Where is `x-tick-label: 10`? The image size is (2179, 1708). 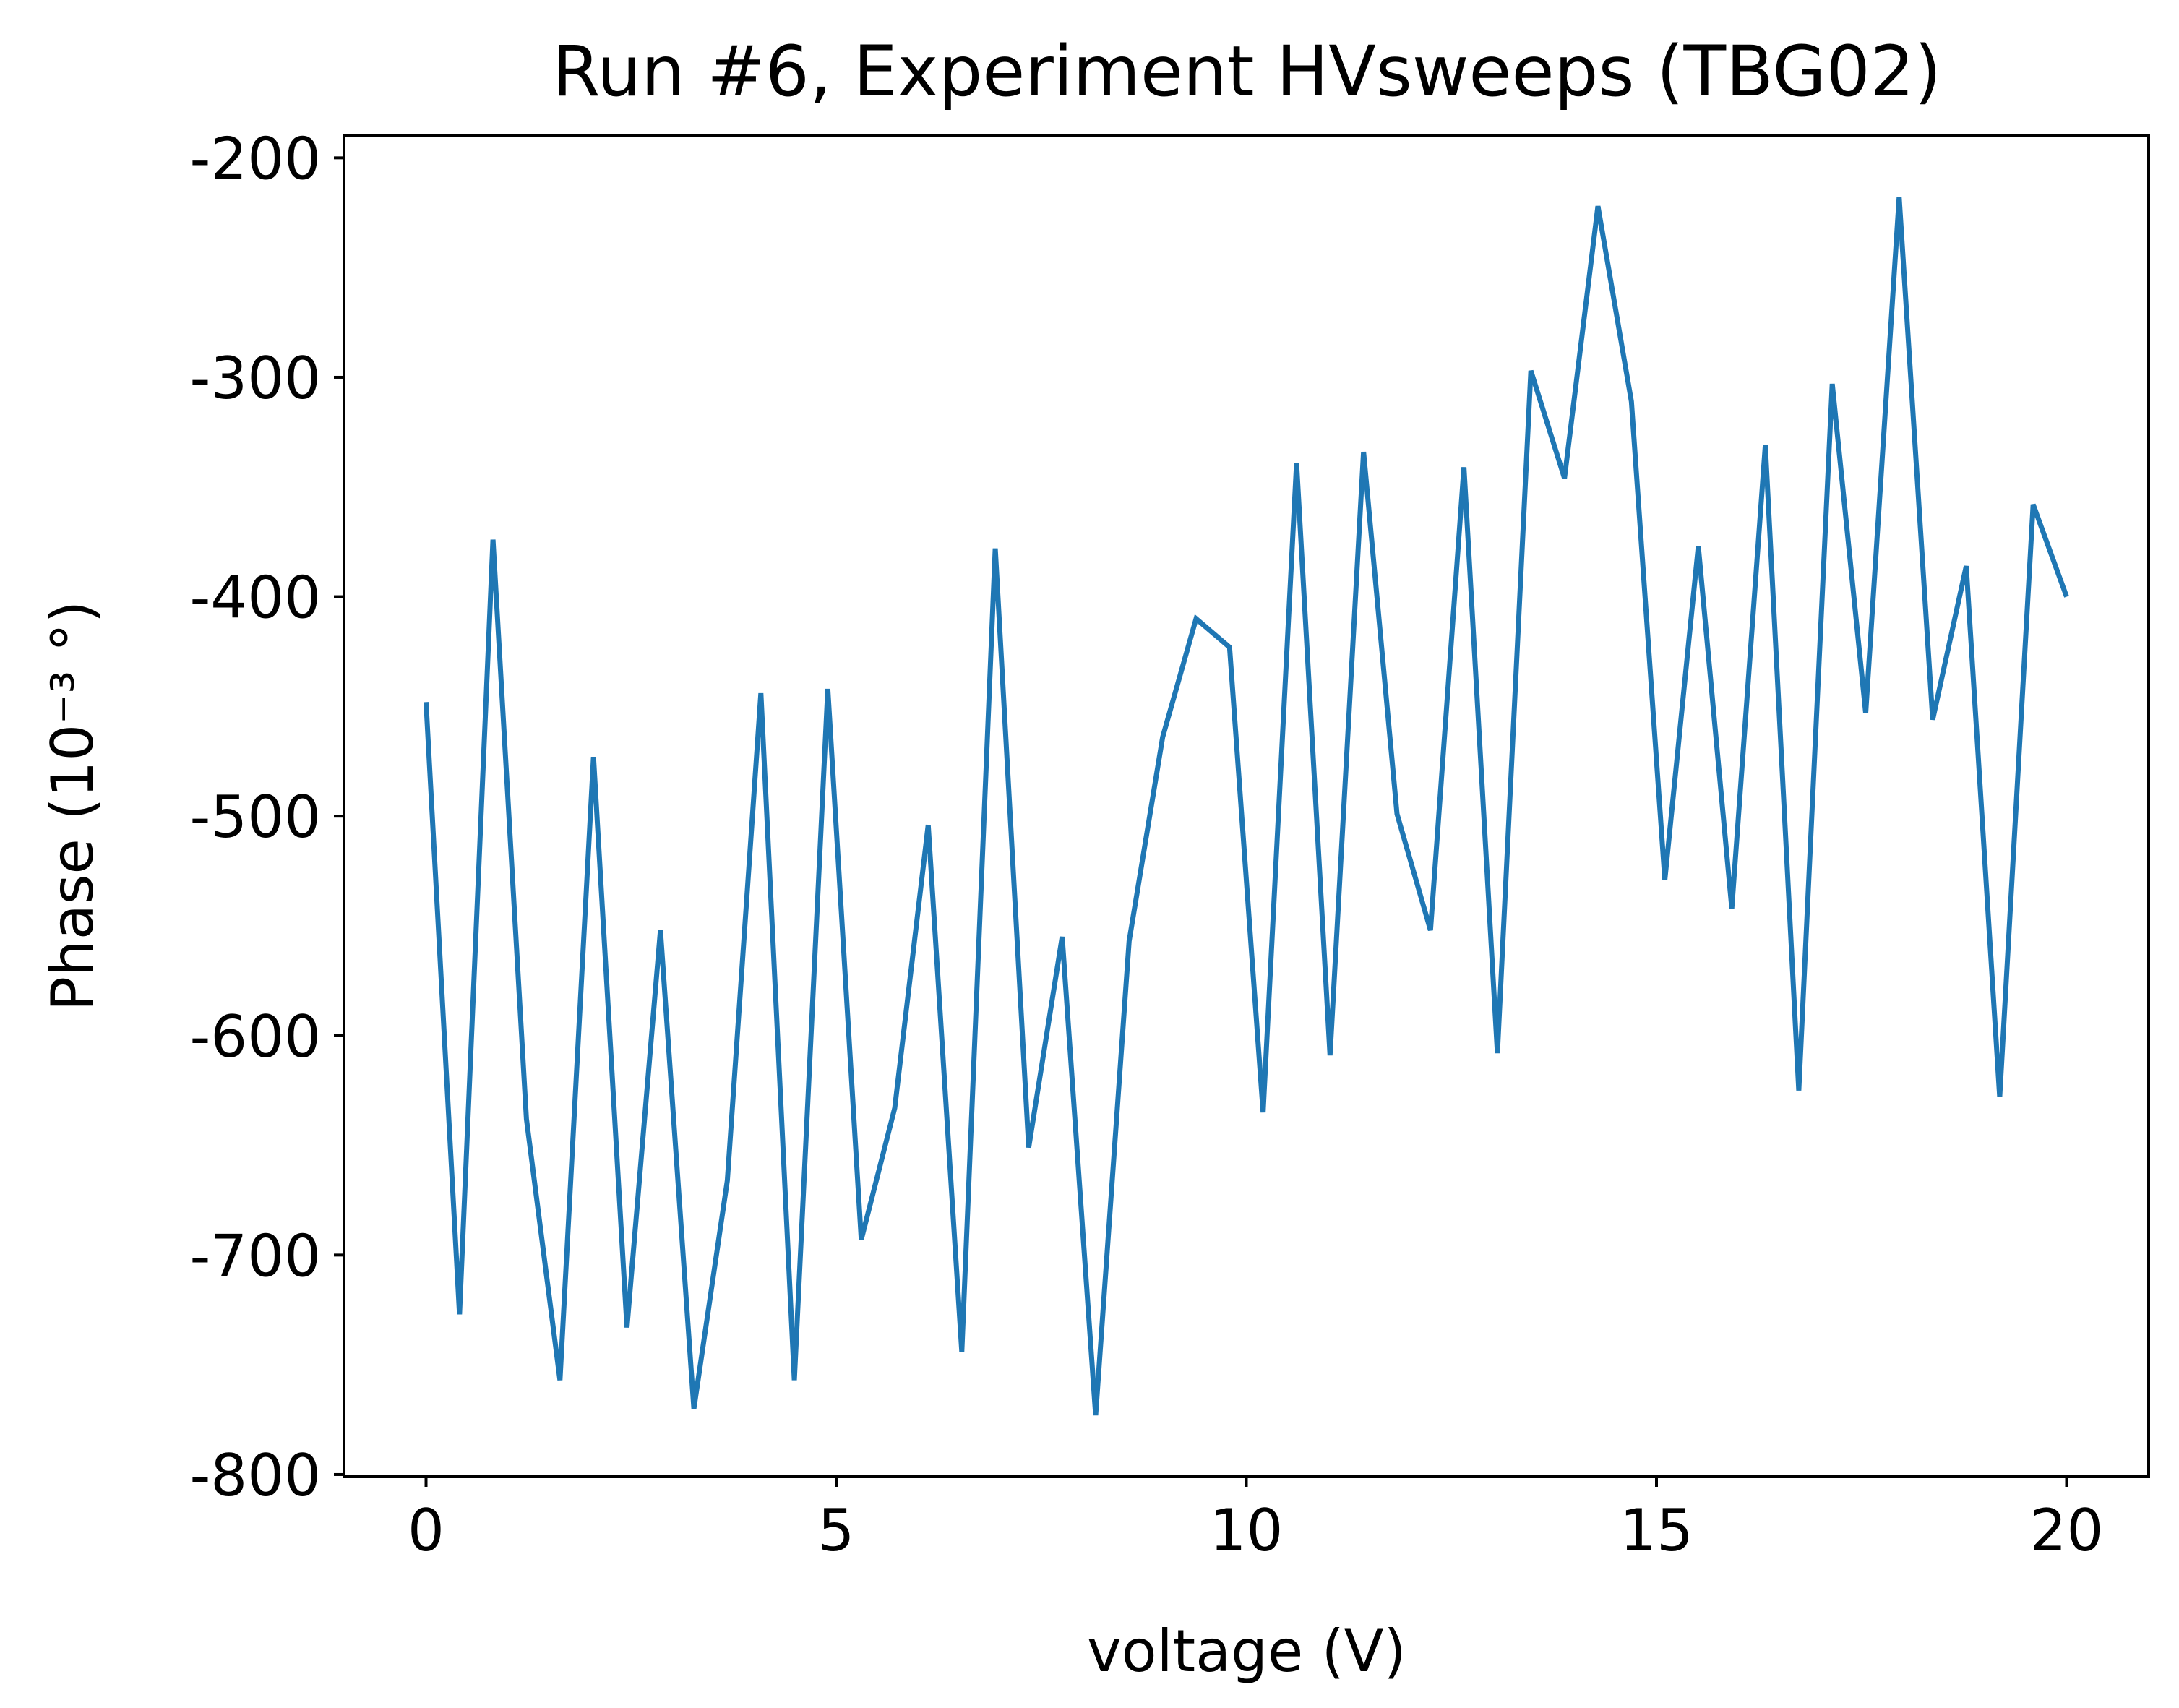
x-tick-label: 10 is located at coordinates (1247, 1530).